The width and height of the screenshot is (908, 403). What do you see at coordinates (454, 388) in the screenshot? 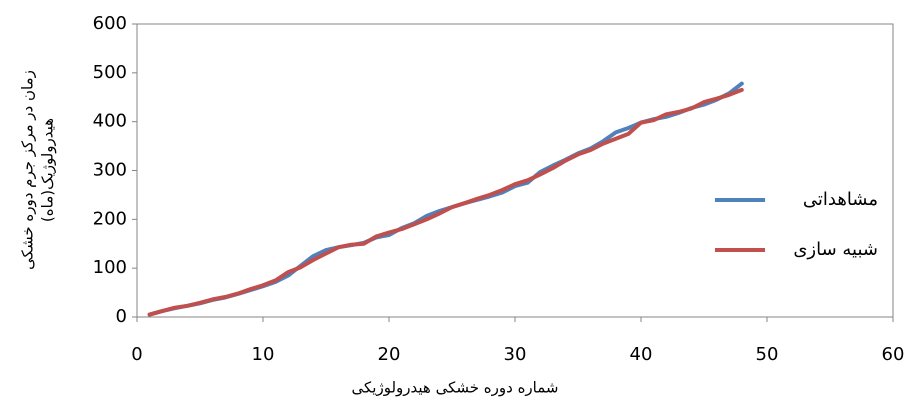
I see `x-axis-label: شماره دوره خشکی هیدرولوژیکی` at bounding box center [454, 388].